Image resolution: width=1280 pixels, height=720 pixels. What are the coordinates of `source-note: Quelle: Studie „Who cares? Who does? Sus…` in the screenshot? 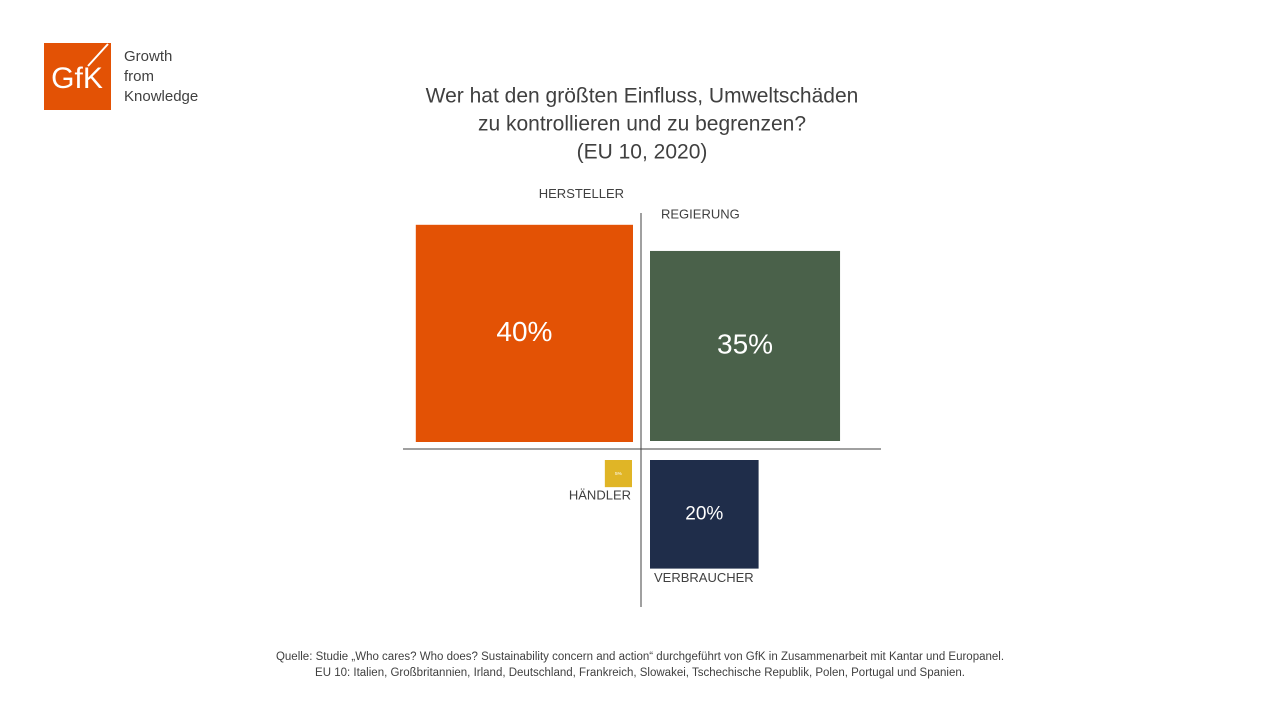 It's located at (640, 657).